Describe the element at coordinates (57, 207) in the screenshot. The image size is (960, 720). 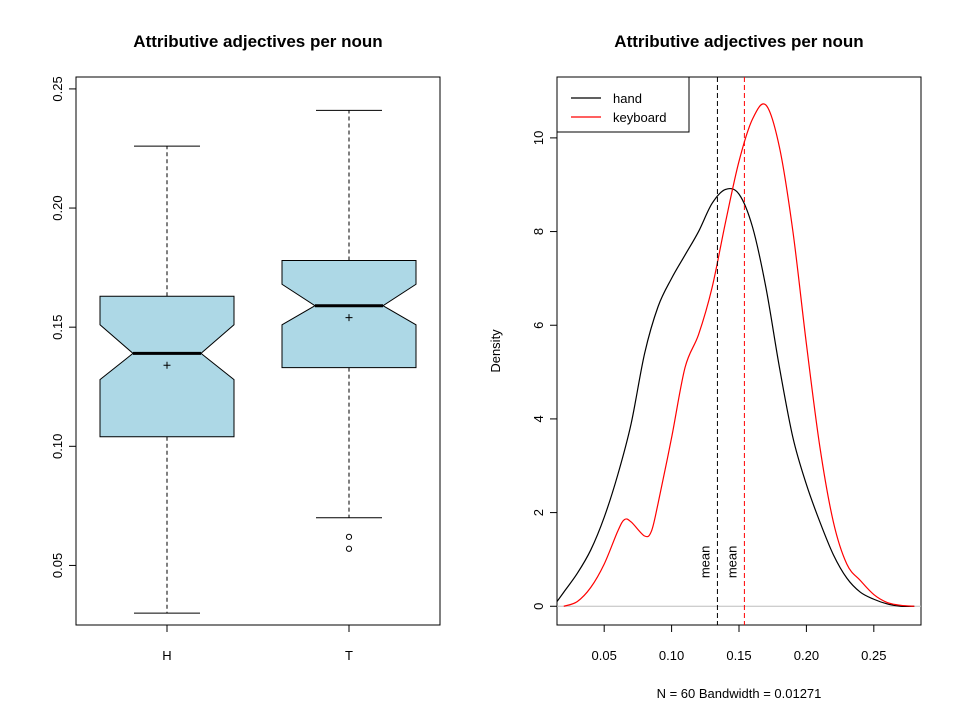
I see `y-tick-label: 0.20` at that location.